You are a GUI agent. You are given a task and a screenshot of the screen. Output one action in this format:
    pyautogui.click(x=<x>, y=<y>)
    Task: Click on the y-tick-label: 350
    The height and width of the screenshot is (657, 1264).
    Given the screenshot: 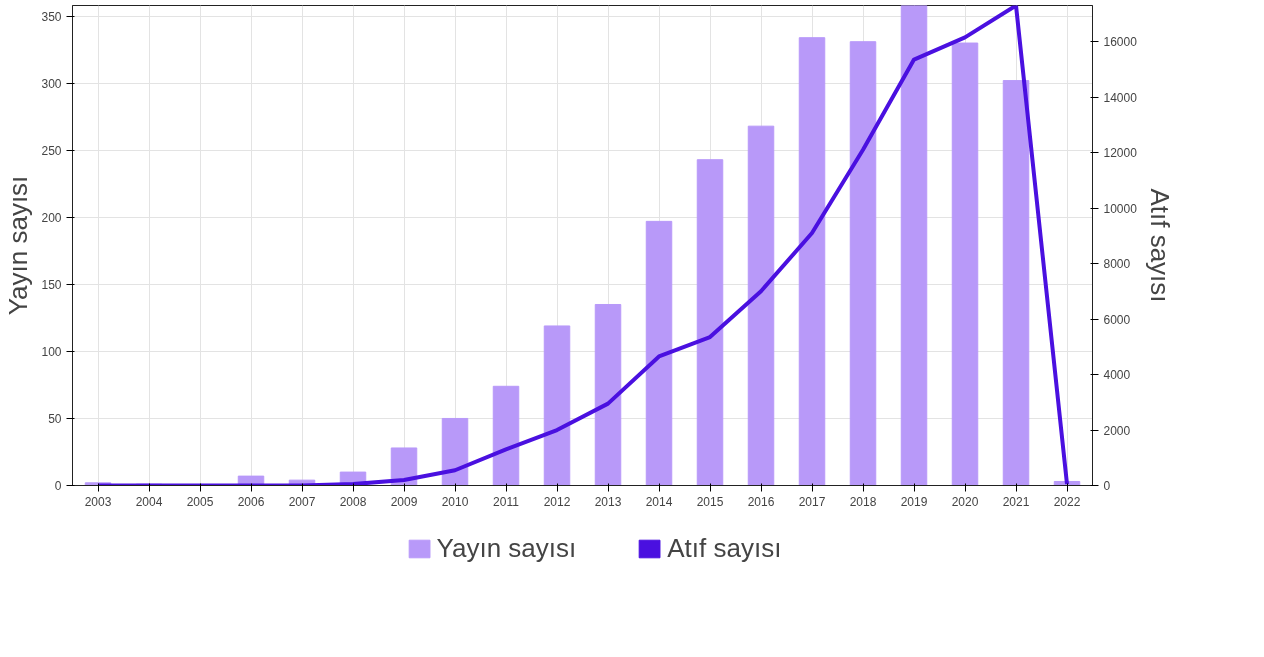 What is the action you would take?
    pyautogui.click(x=51, y=16)
    